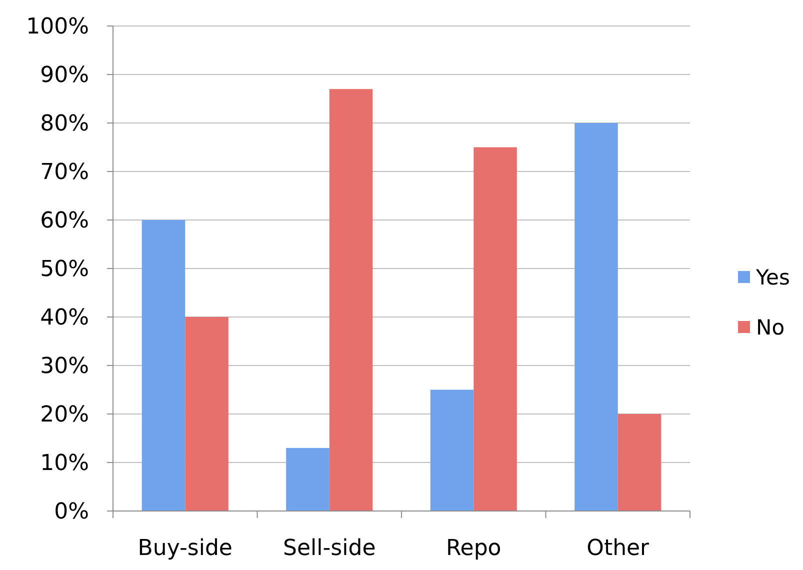 The width and height of the screenshot is (803, 570). Describe the element at coordinates (64, 124) in the screenshot. I see `y-tick-label: 80%` at that location.